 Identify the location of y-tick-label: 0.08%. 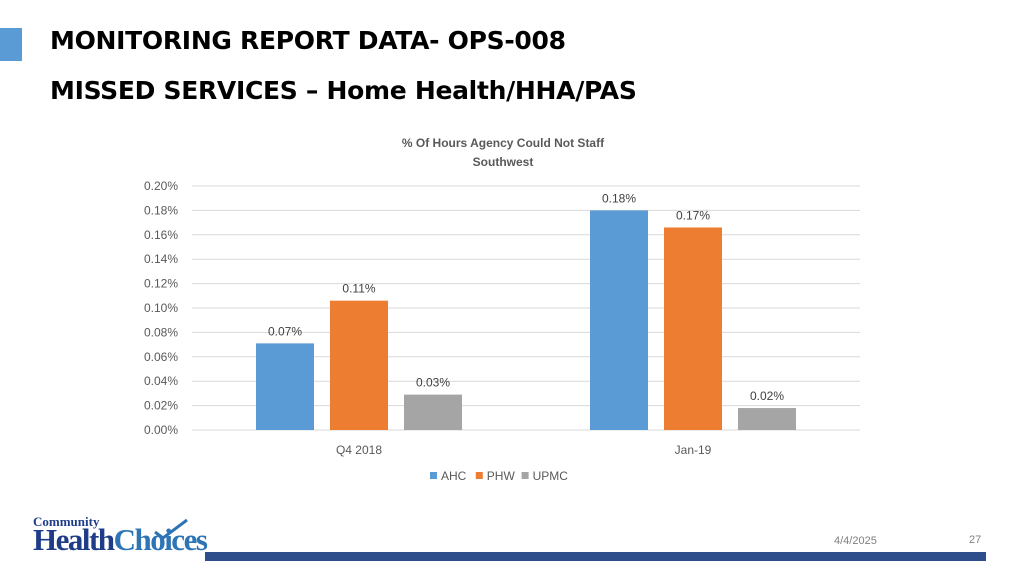
(161, 332).